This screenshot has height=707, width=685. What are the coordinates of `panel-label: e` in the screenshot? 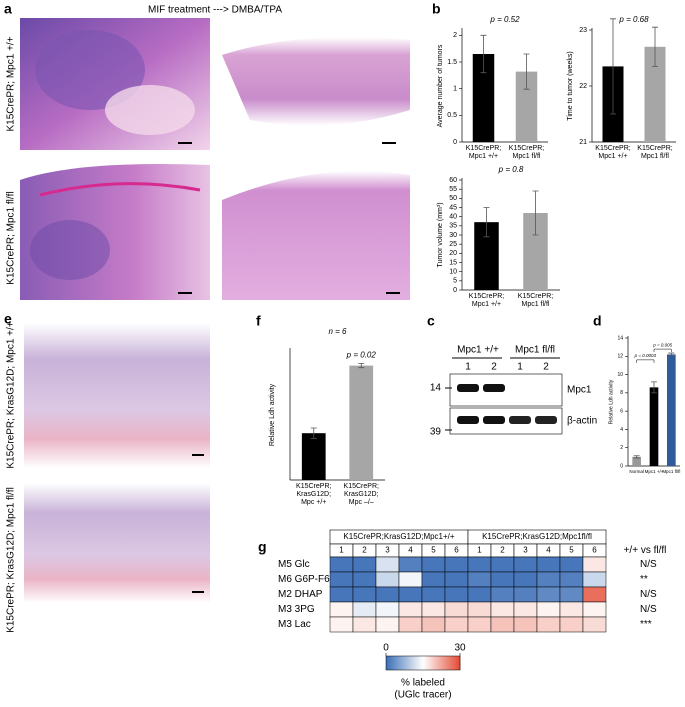 It's located at (8, 319).